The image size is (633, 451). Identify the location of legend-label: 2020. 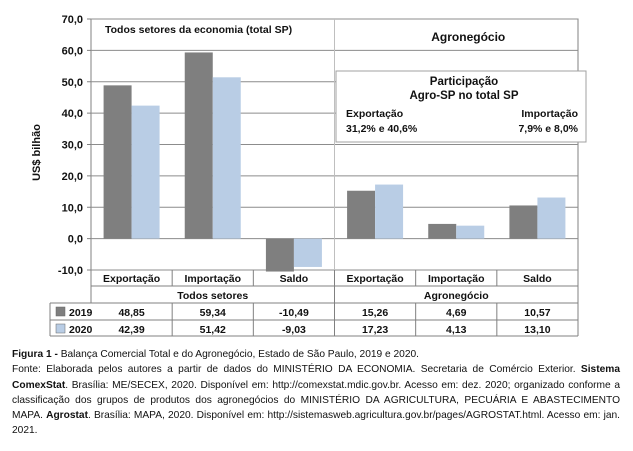
(81, 330).